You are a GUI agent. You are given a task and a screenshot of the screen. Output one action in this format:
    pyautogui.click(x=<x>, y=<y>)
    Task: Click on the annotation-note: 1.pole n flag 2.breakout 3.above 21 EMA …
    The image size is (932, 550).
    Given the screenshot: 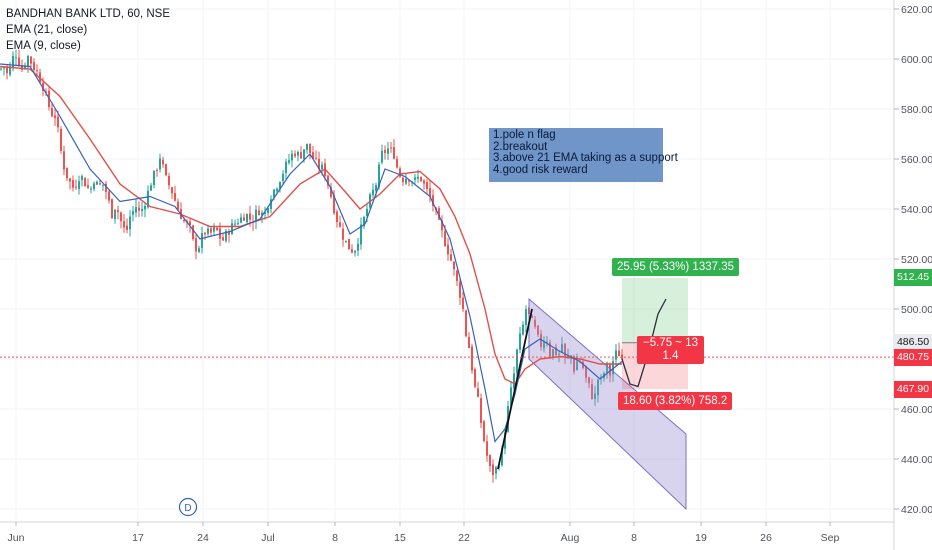 What is the action you would take?
    pyautogui.click(x=583, y=155)
    